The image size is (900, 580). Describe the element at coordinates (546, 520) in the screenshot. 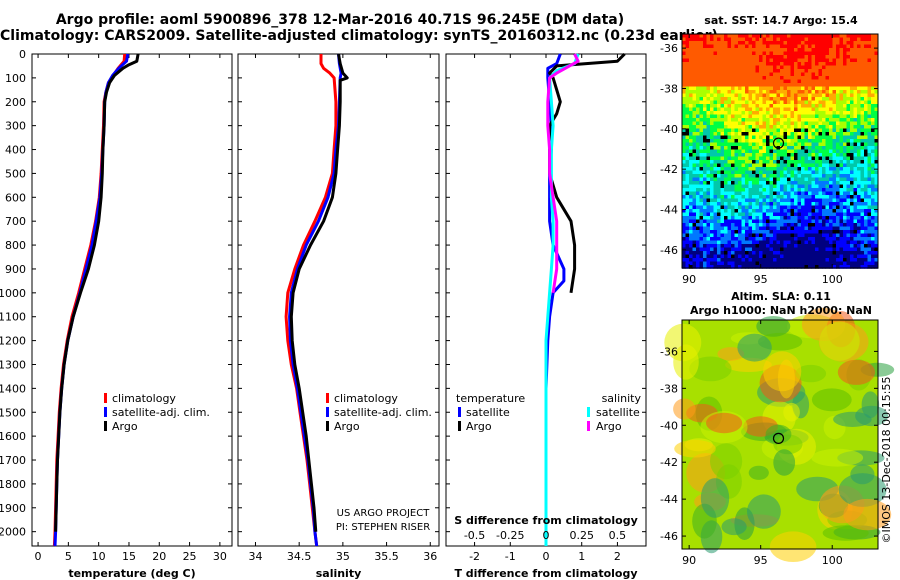

I see `x-axis-label-s-difference: S difference from climatology` at that location.